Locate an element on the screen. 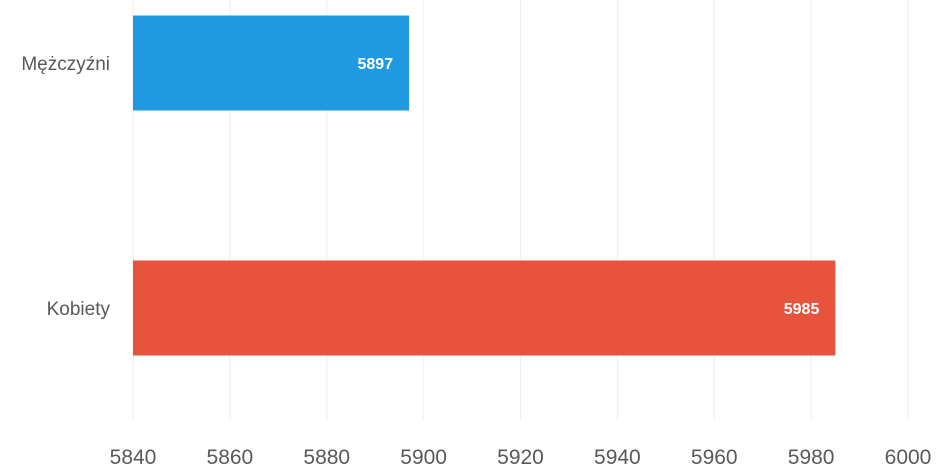 The height and width of the screenshot is (472, 936). bar-mezczyzni is located at coordinates (271, 63).